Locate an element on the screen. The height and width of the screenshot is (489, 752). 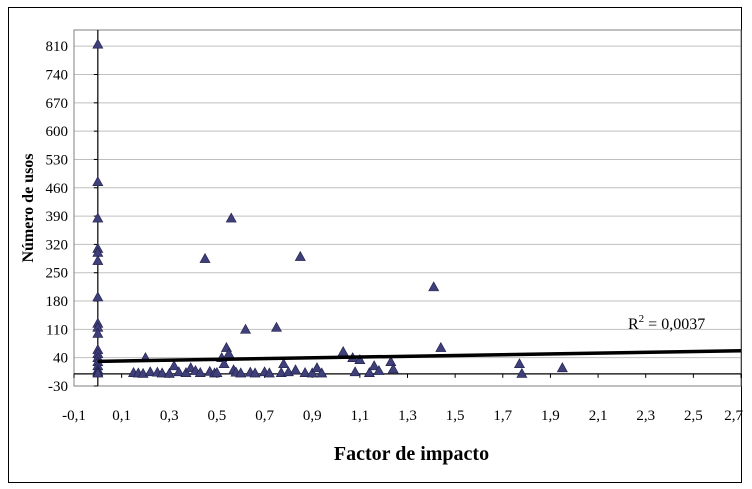
y-tick-label: 670 is located at coordinates (57, 104).